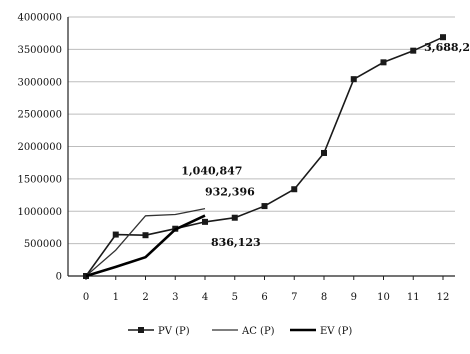  What do you see at coordinates (39, 18) in the screenshot?
I see `y-tick-label: 4000000` at bounding box center [39, 18].